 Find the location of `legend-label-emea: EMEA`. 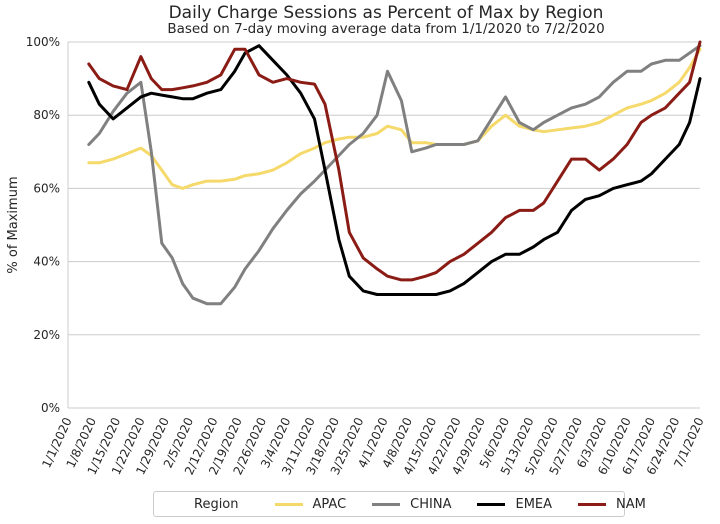

legend-label-emea: EMEA is located at coordinates (534, 504).